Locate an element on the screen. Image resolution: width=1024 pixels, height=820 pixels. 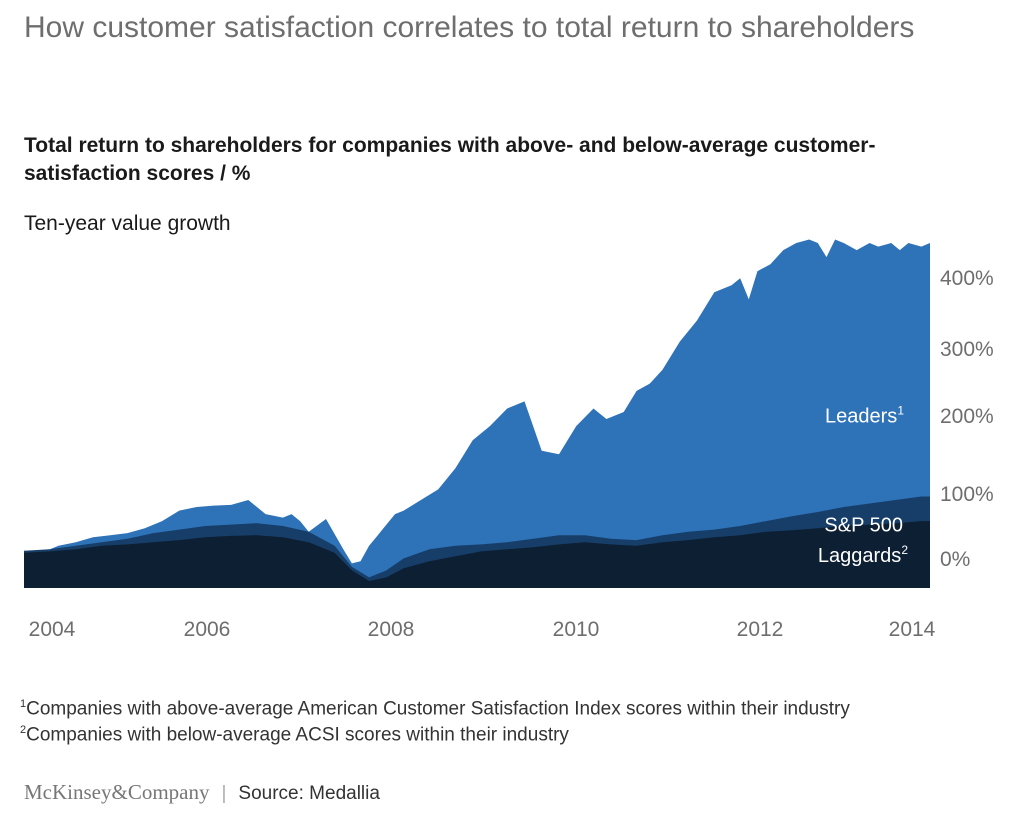
series-label-mark: 1 is located at coordinates (900, 411).